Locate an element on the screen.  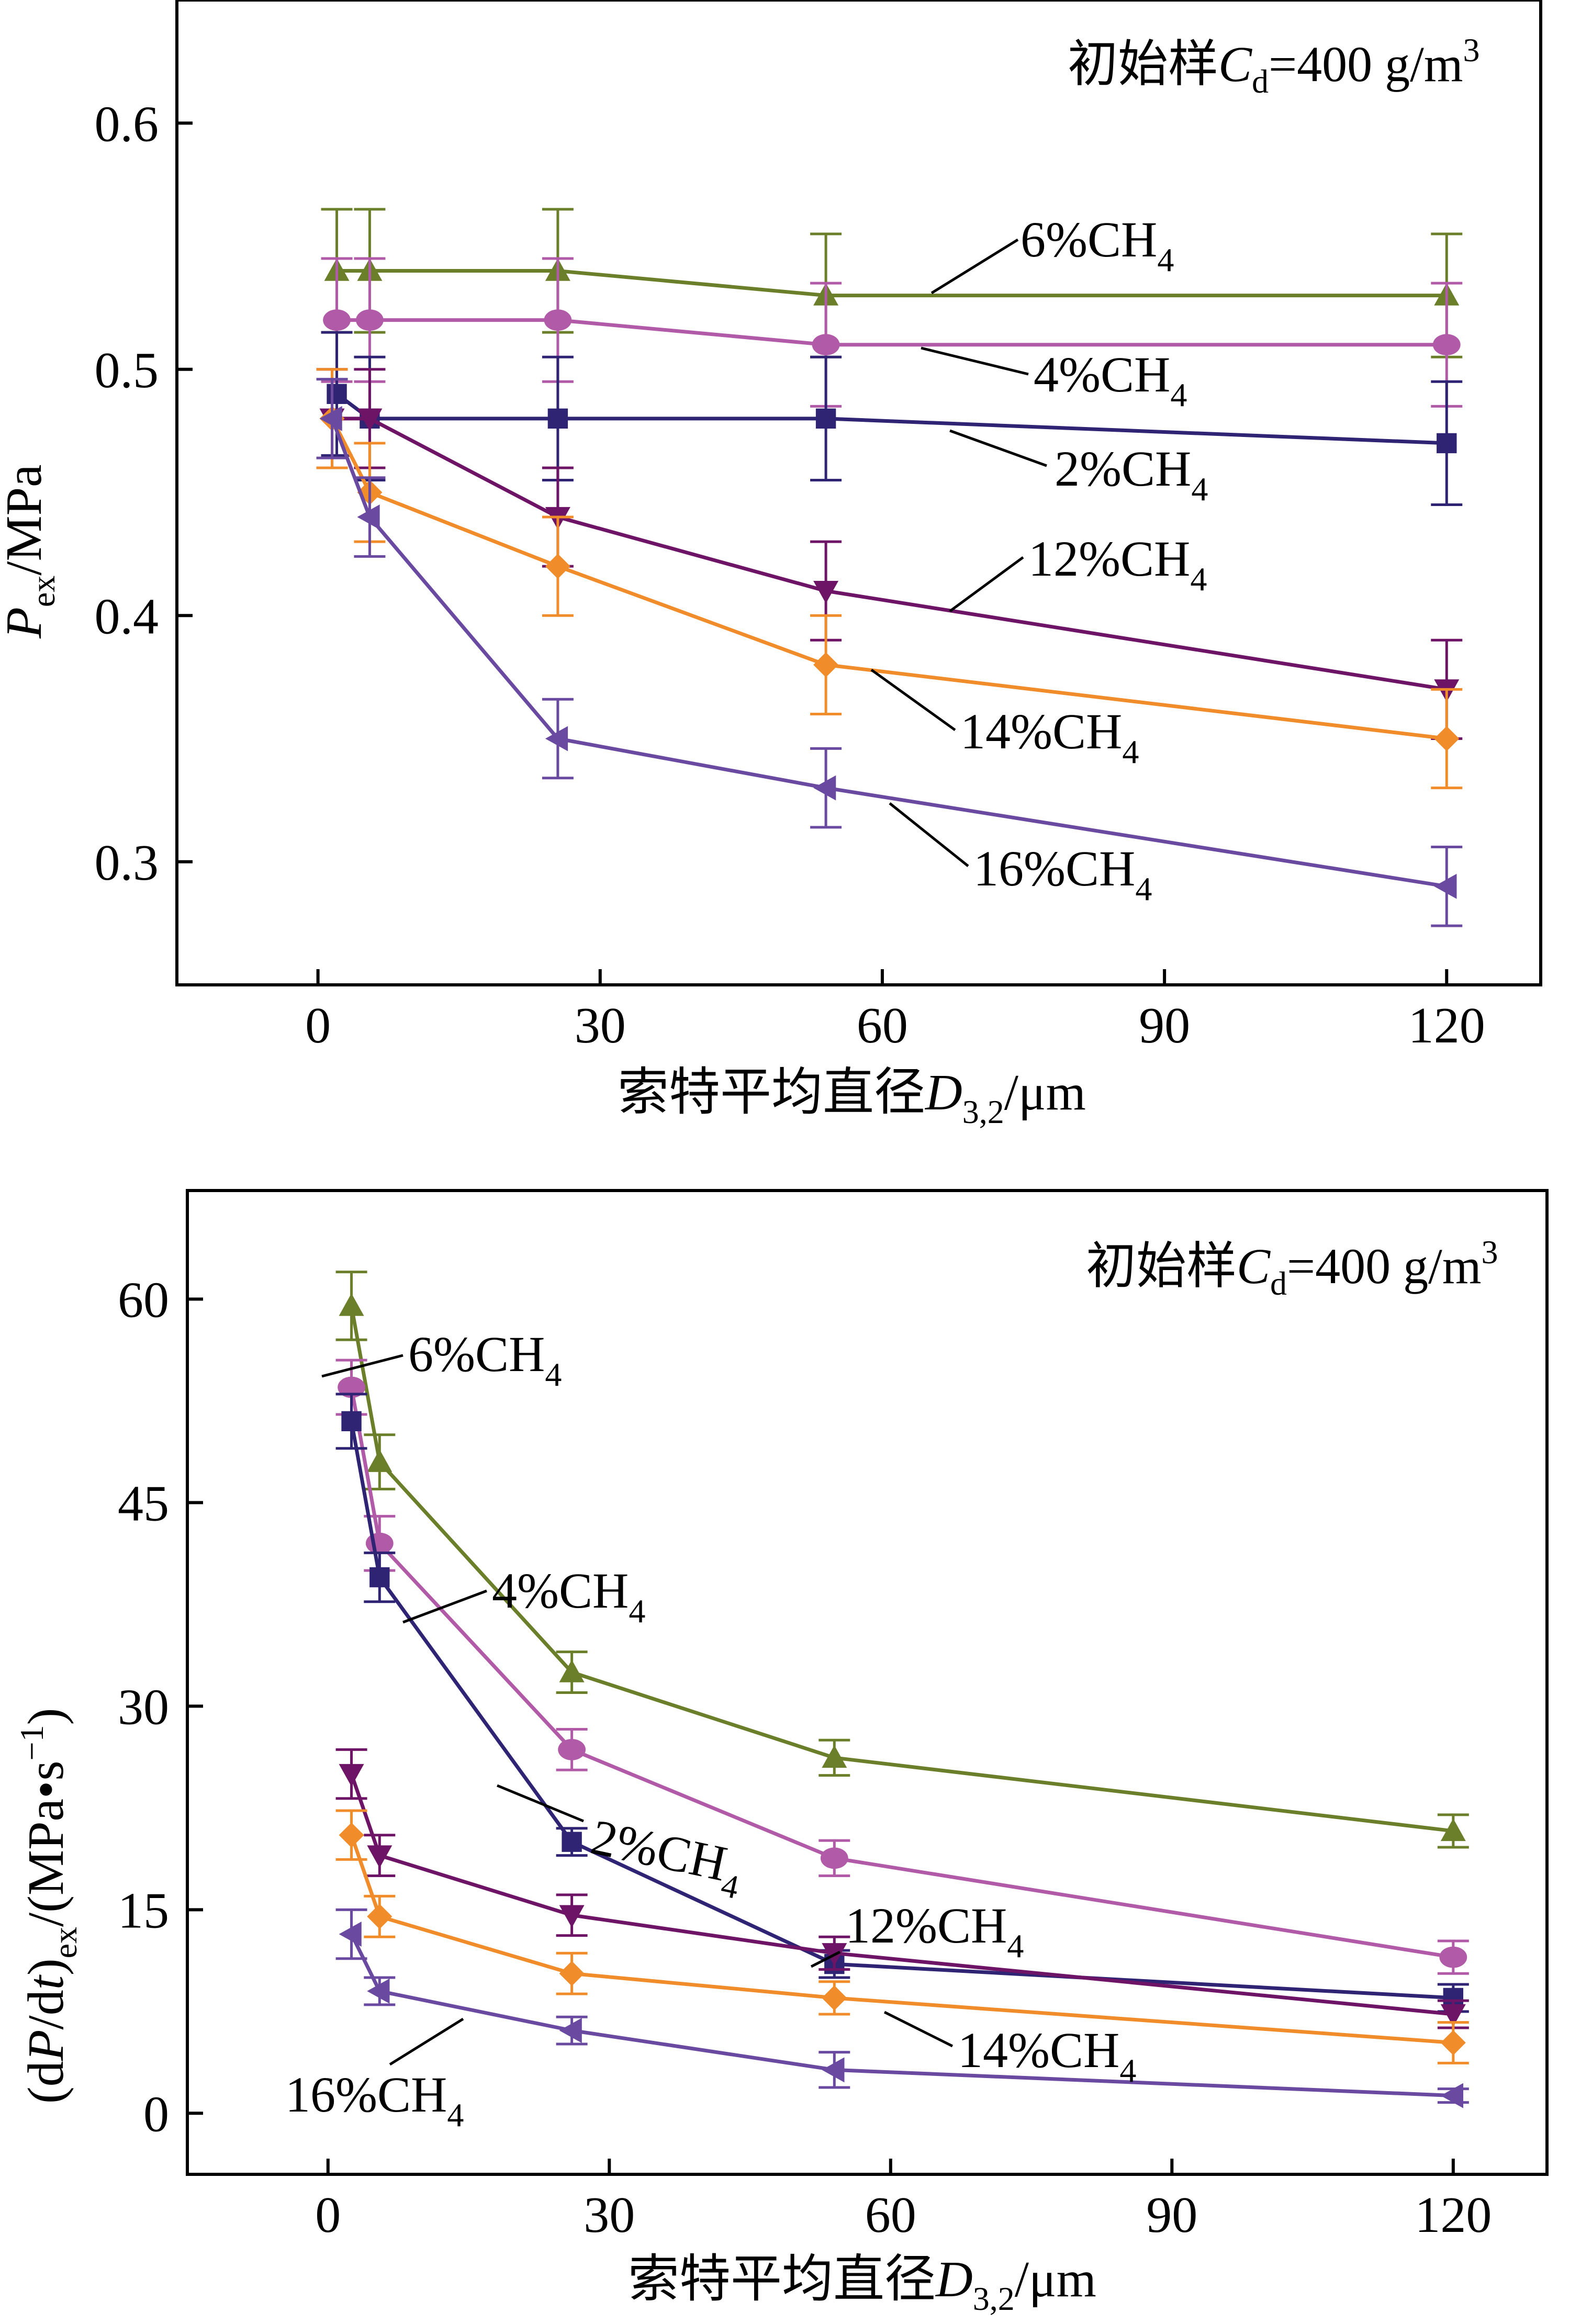
pressure-x-tick-label: 120 is located at coordinates (1446, 1025).